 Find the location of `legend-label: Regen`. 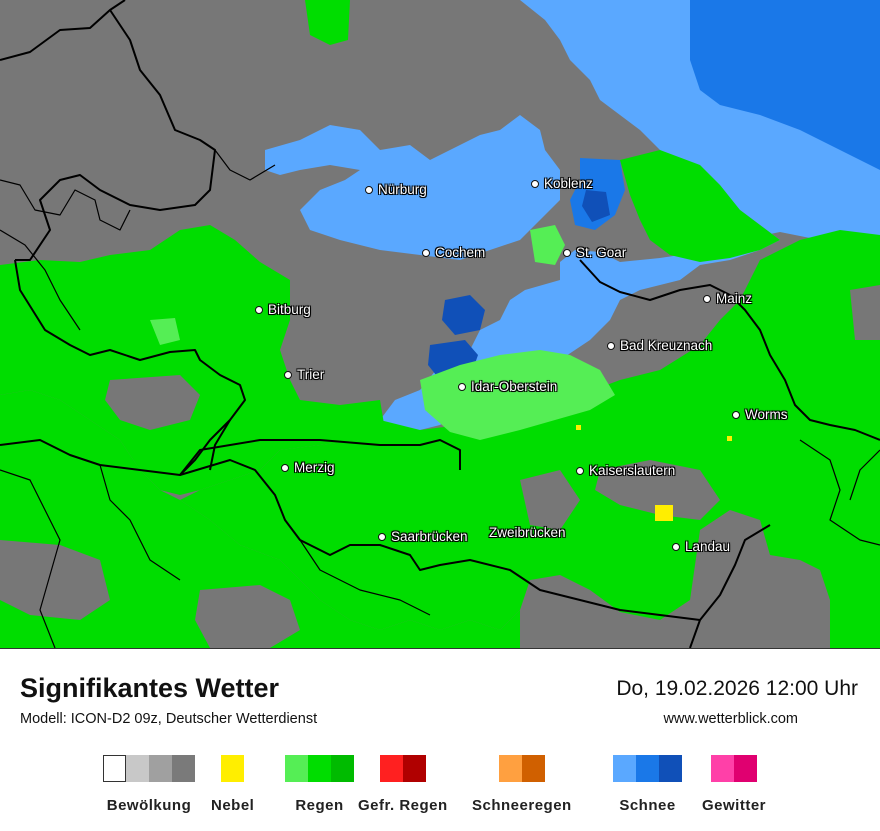

legend-label: Regen is located at coordinates (319, 805).